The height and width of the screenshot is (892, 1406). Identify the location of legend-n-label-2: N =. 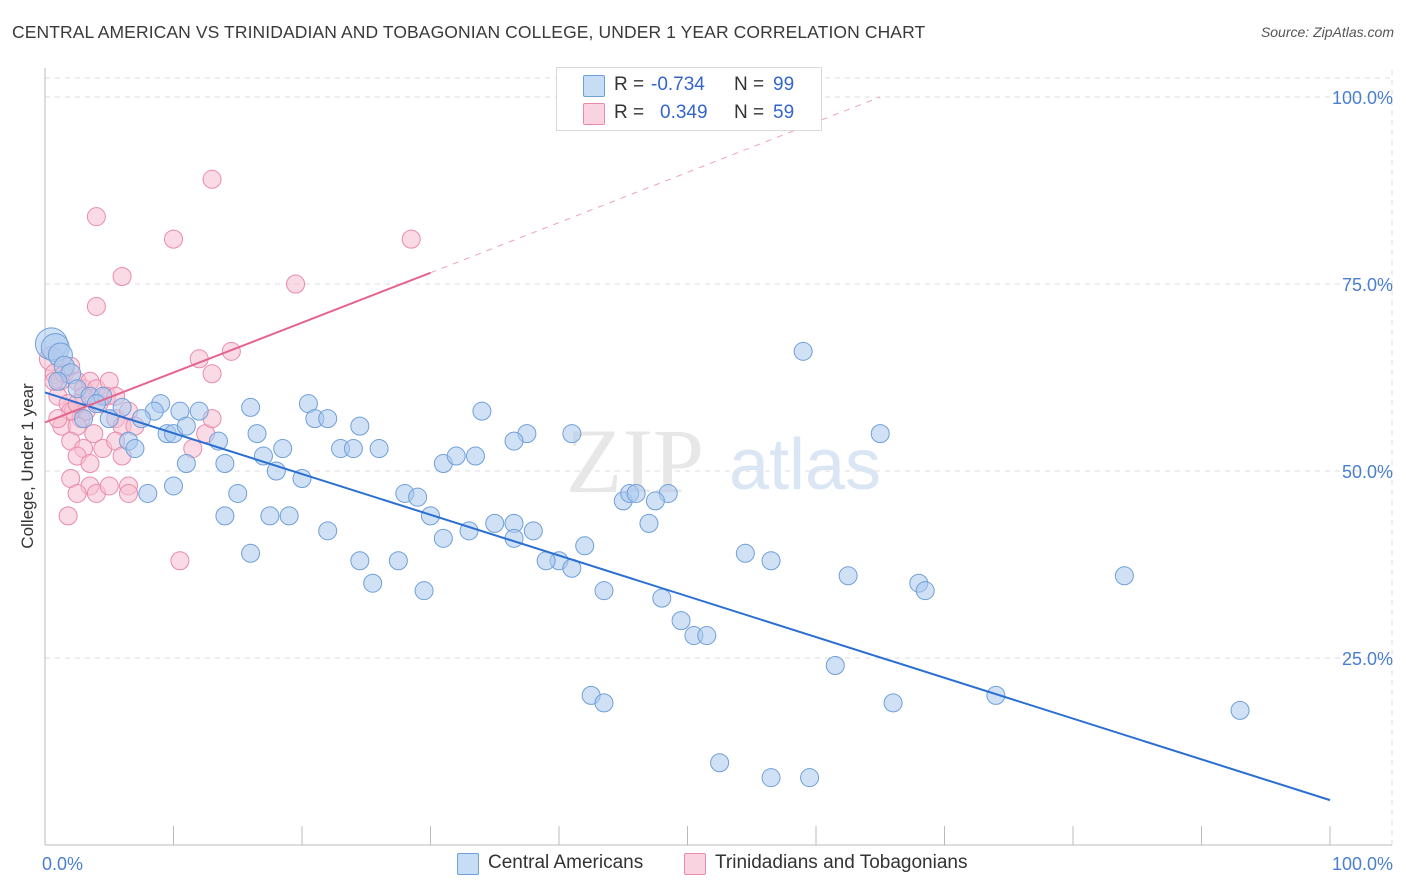
(749, 112).